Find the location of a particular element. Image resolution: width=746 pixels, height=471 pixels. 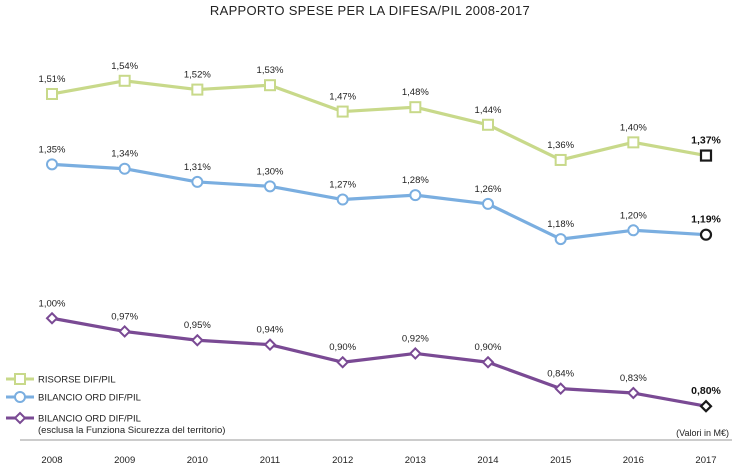

x-tick-label: 2017 is located at coordinates (705, 460).